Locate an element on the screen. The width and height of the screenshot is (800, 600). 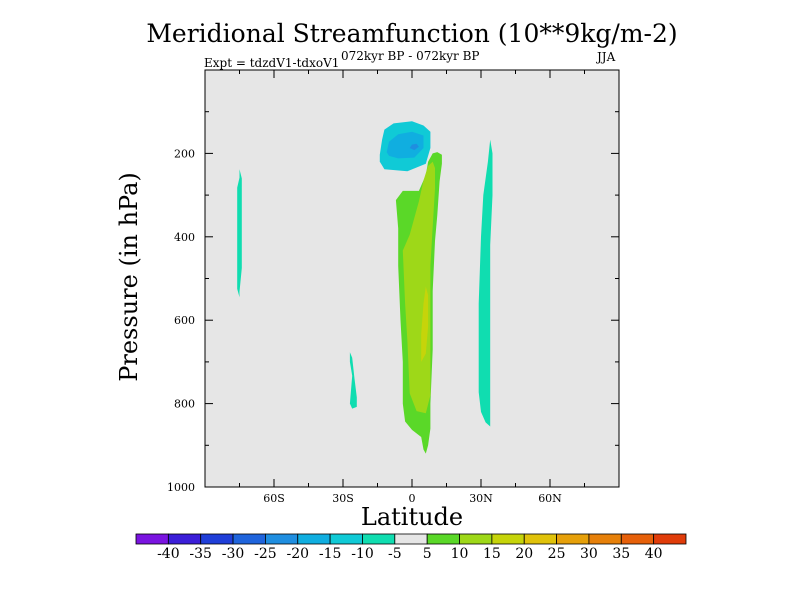
y-tick-label: 200 is located at coordinates (184, 153).